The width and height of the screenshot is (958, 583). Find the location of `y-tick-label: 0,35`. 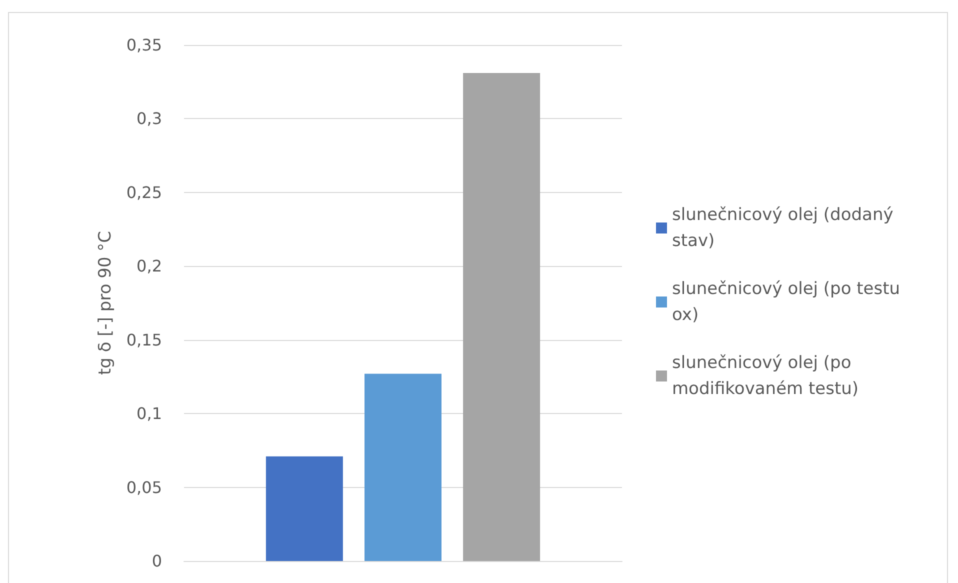

y-tick-label: 0,35 is located at coordinates (144, 45).